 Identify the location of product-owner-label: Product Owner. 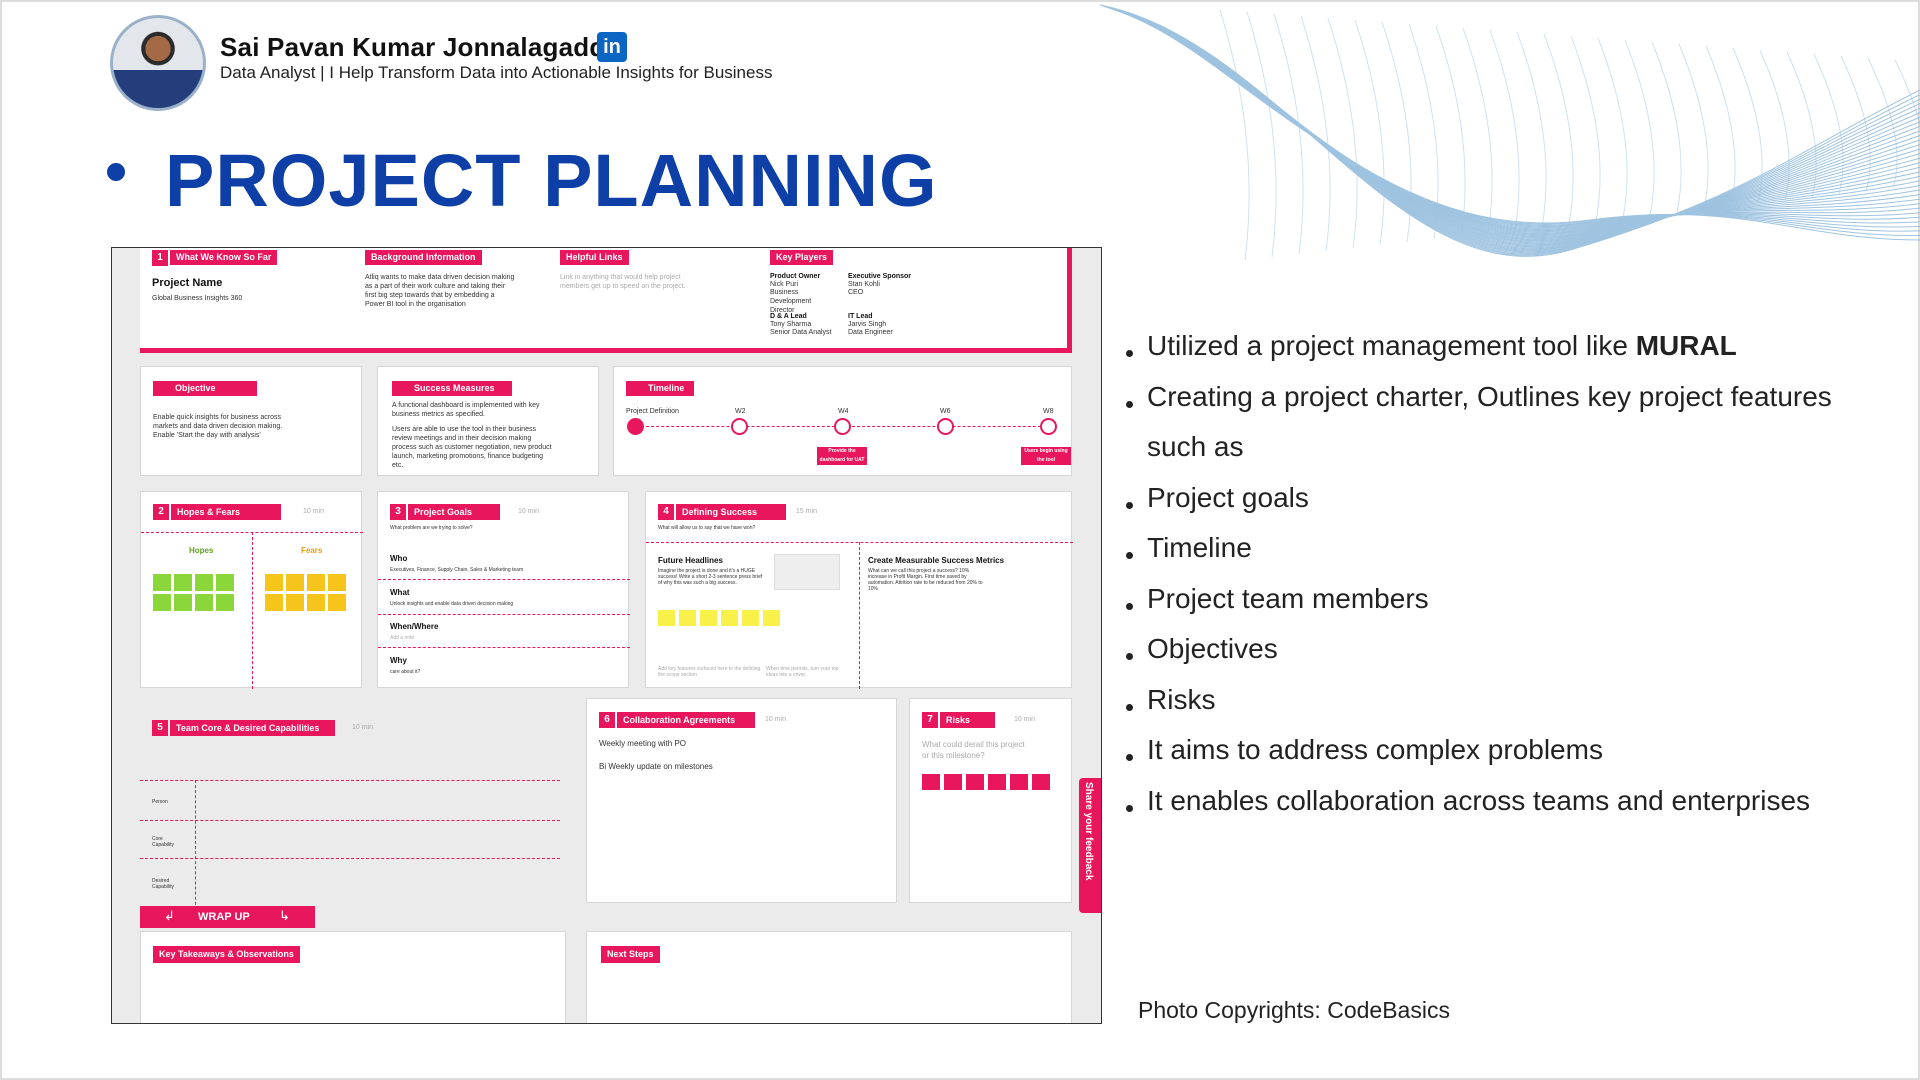
(795, 276).